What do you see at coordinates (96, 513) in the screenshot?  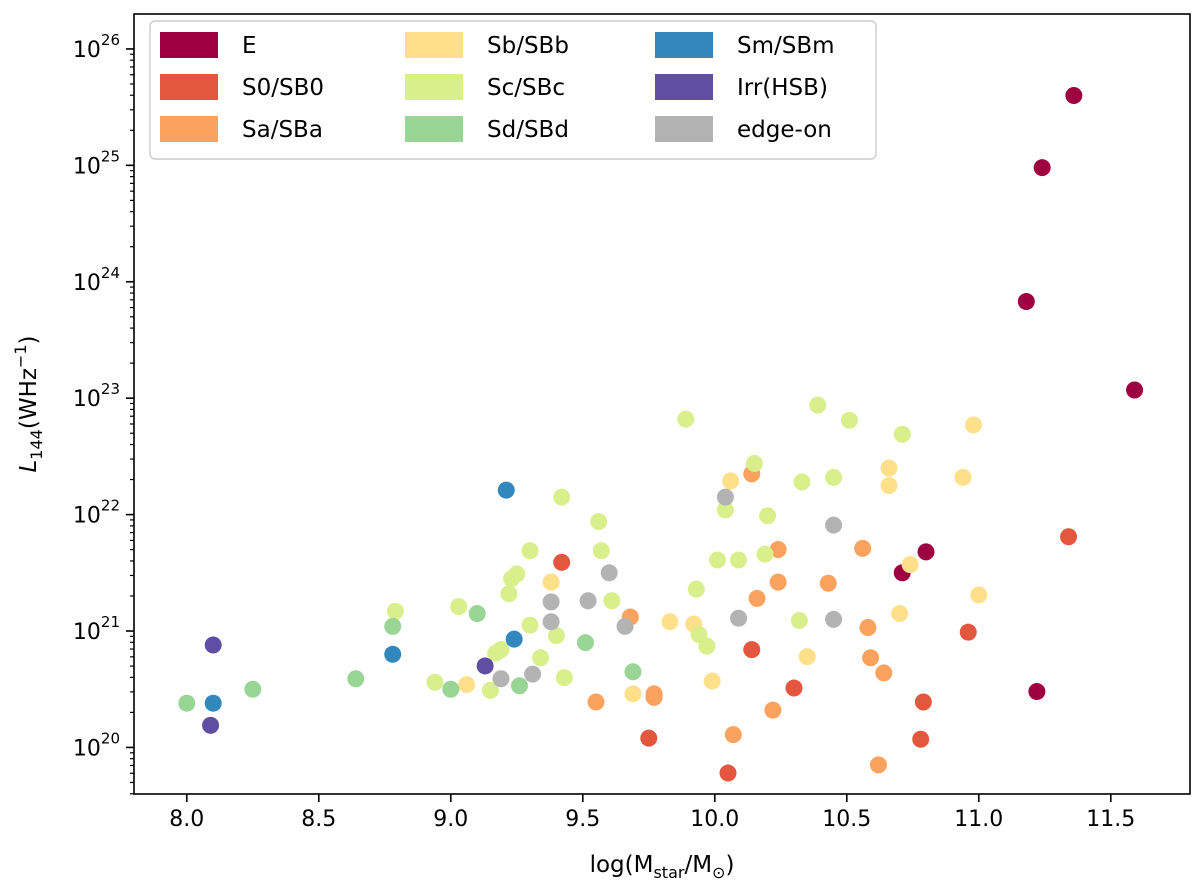 I see `y-tick-label: 1022` at bounding box center [96, 513].